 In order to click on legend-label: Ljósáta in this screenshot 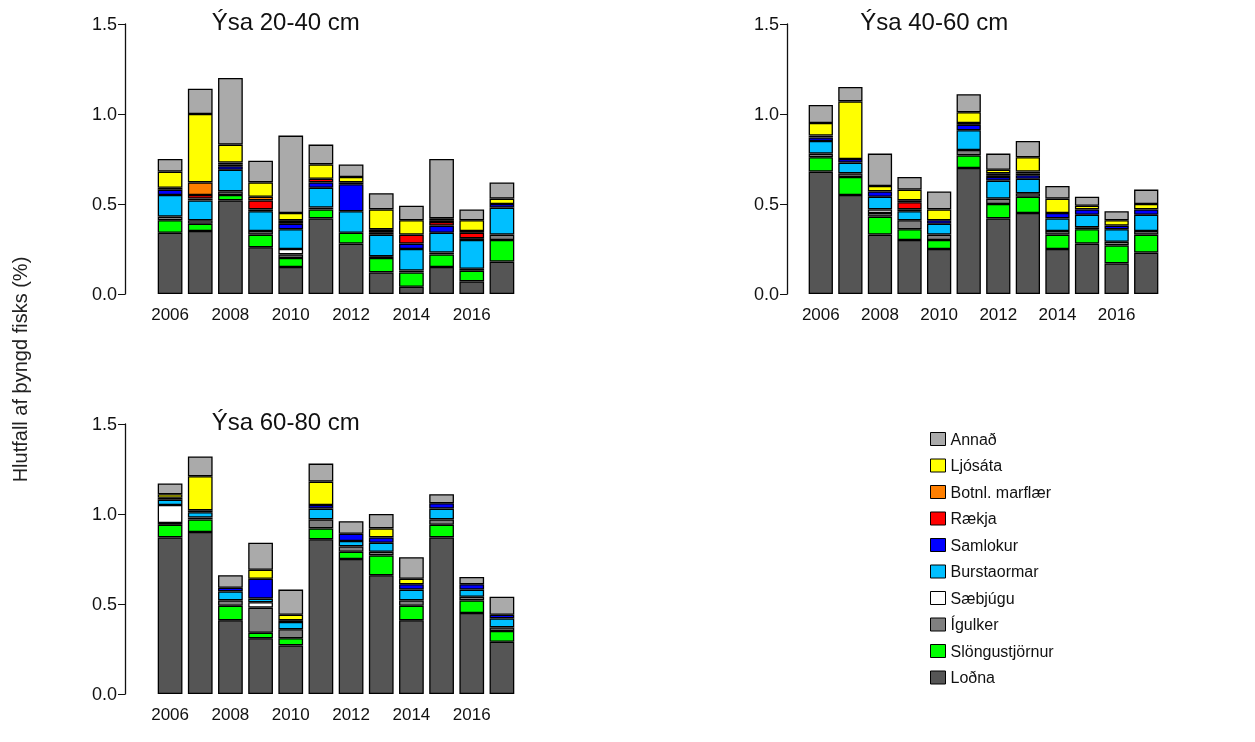, I will do `click(976, 465)`.